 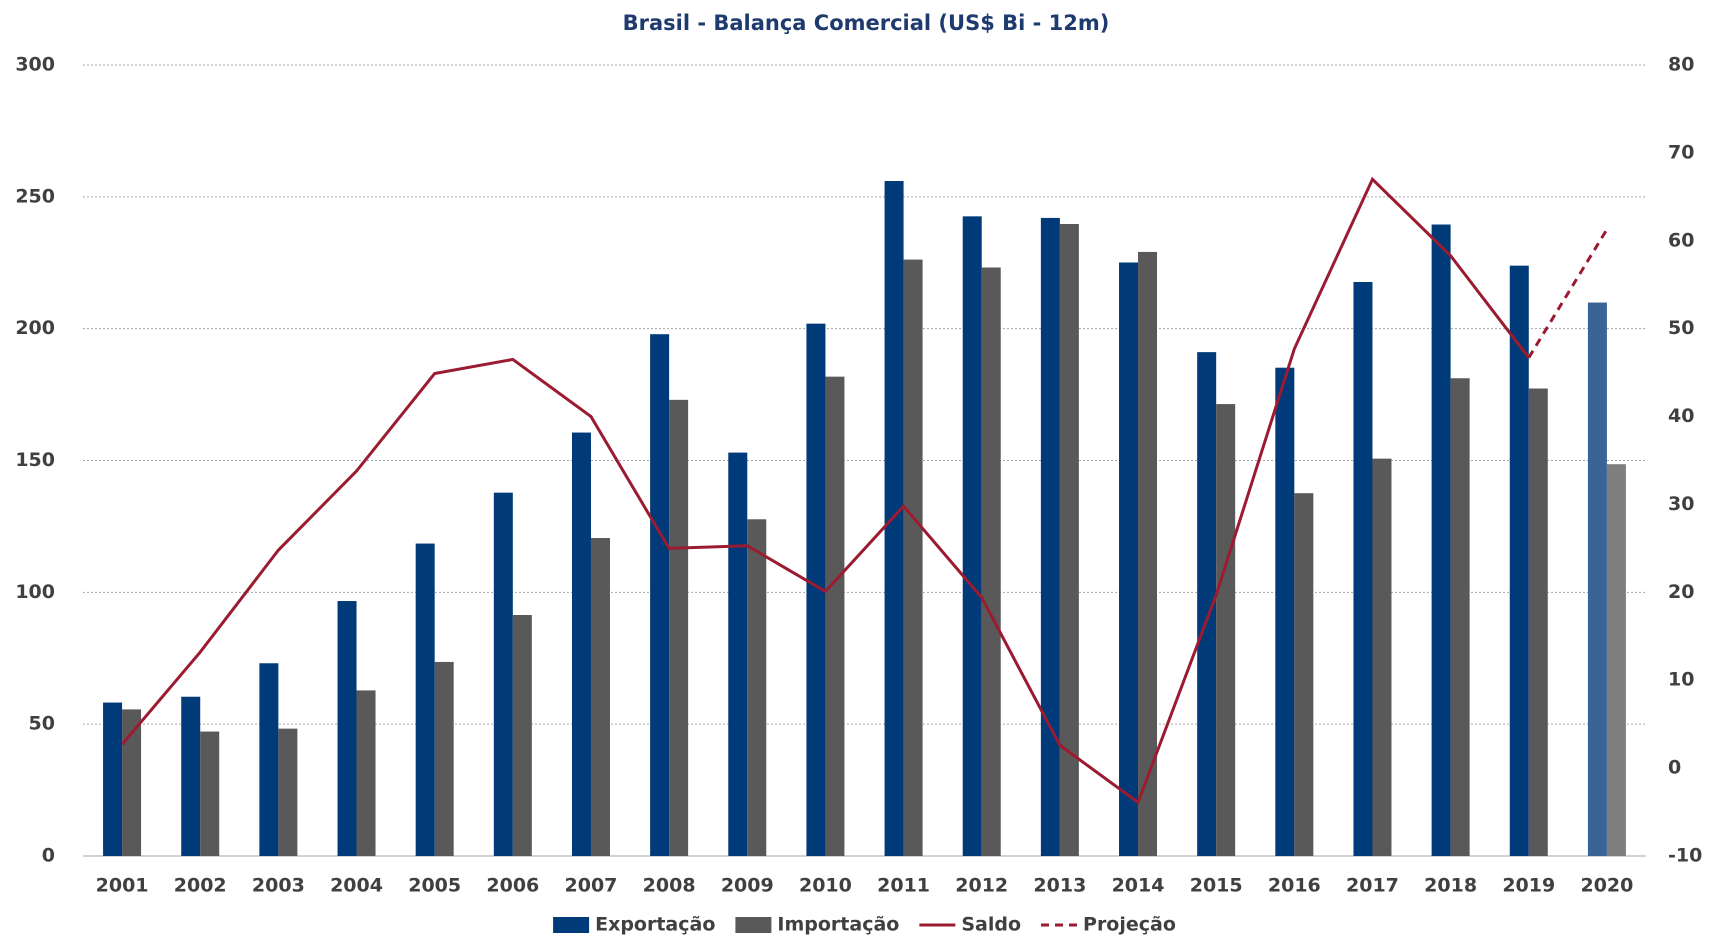 What do you see at coordinates (655, 925) in the screenshot?
I see `legend-label: Exportação` at bounding box center [655, 925].